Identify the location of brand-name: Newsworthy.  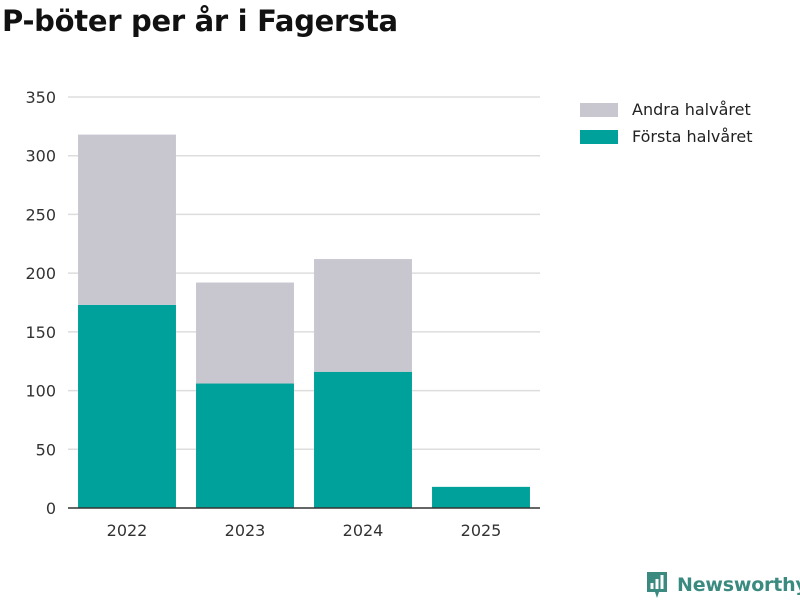
(738, 585).